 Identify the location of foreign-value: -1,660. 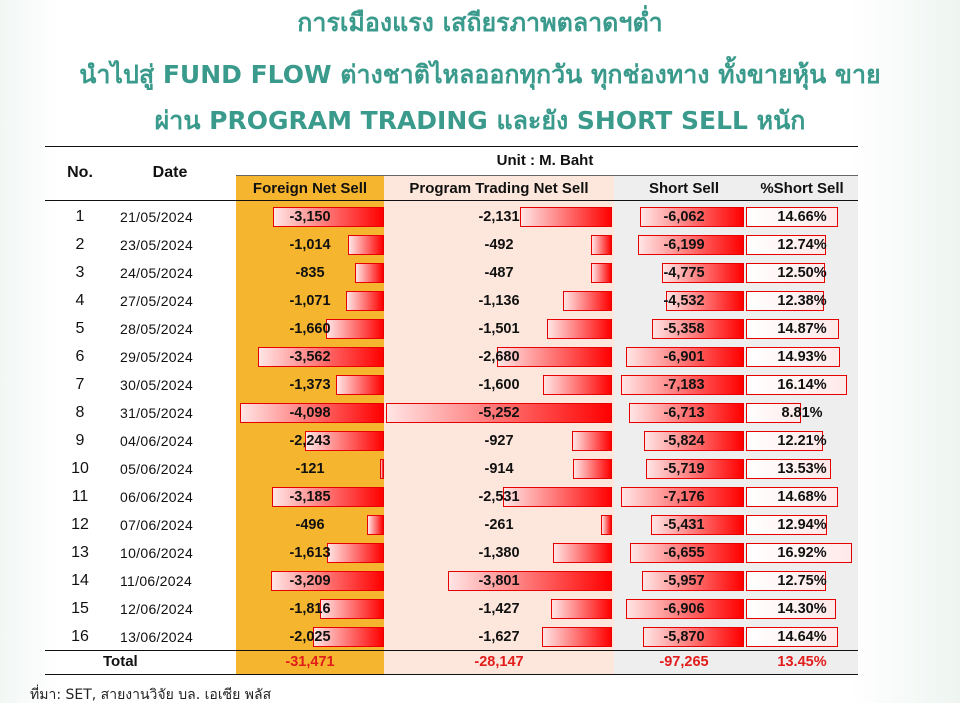
(310, 329).